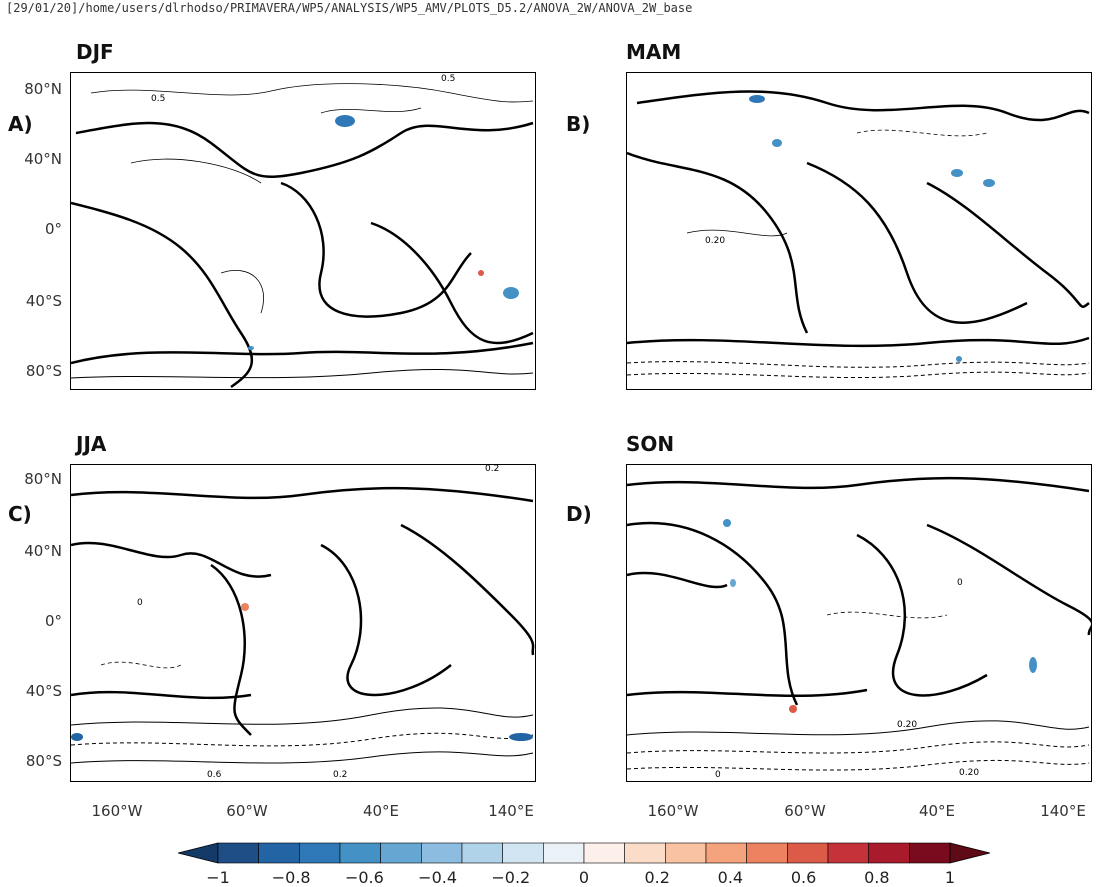  I want to click on contour-label: 0.6, so click(214, 775).